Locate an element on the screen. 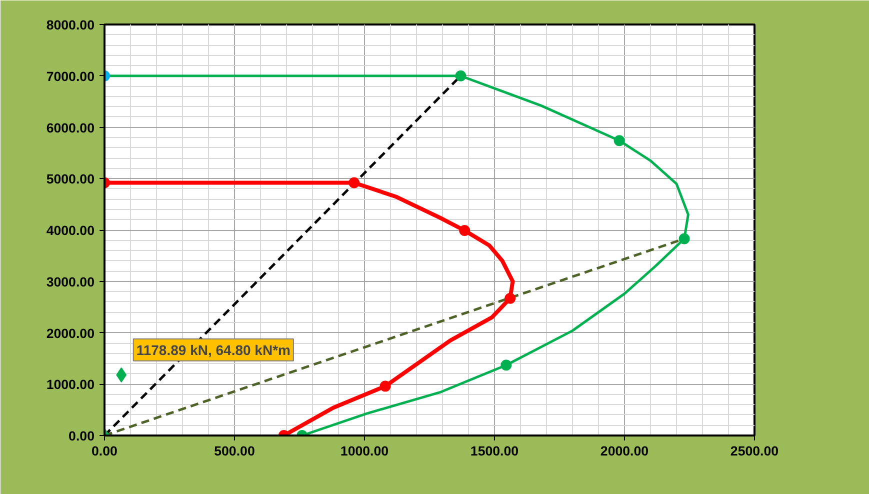 Image resolution: width=869 pixels, height=494 pixels. annotation: 1178.89 kN, 64.80 kN*m is located at coordinates (213, 350).